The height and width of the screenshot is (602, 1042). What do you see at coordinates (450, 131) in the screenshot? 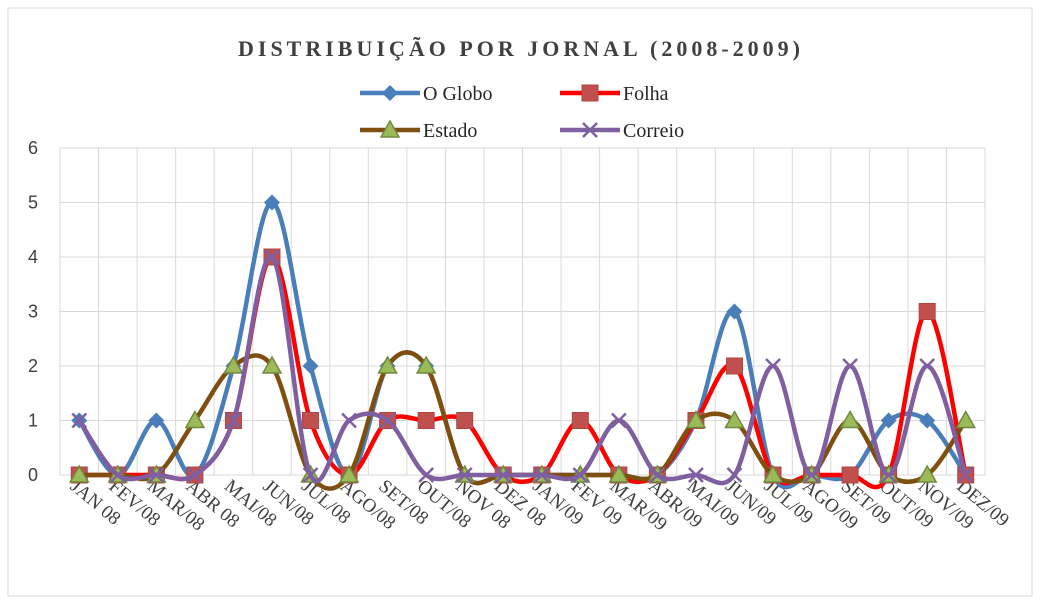
I see `legend-label: Estado` at bounding box center [450, 131].